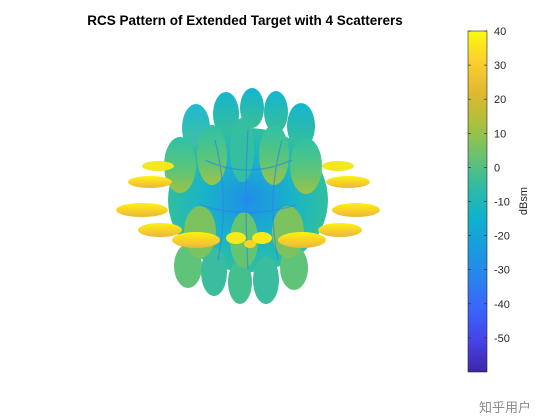 The image size is (560, 420). I want to click on left-fins, so click(168, 204).